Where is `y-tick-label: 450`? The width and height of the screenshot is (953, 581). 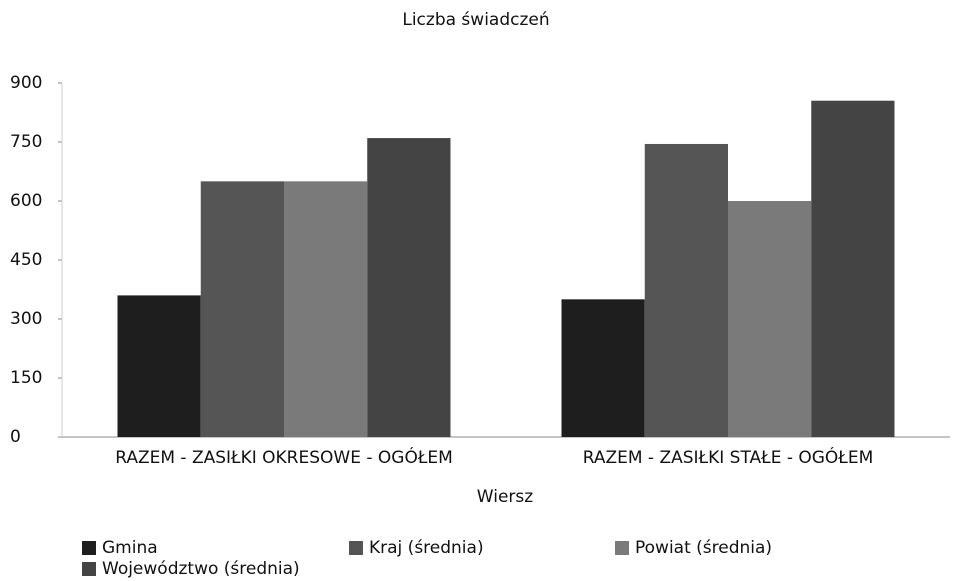
y-tick-label: 450 is located at coordinates (26, 260).